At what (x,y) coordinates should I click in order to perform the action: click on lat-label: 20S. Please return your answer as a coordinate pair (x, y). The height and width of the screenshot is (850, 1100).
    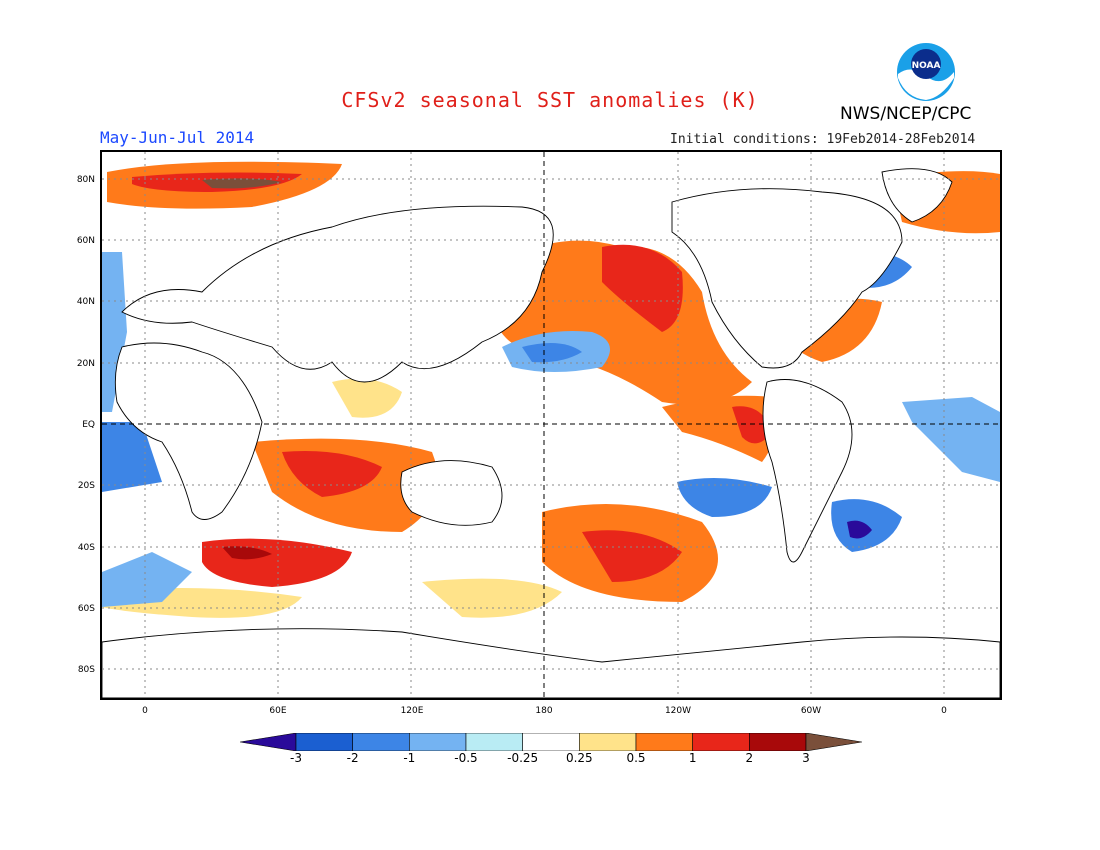
    Looking at the image, I should click on (86, 486).